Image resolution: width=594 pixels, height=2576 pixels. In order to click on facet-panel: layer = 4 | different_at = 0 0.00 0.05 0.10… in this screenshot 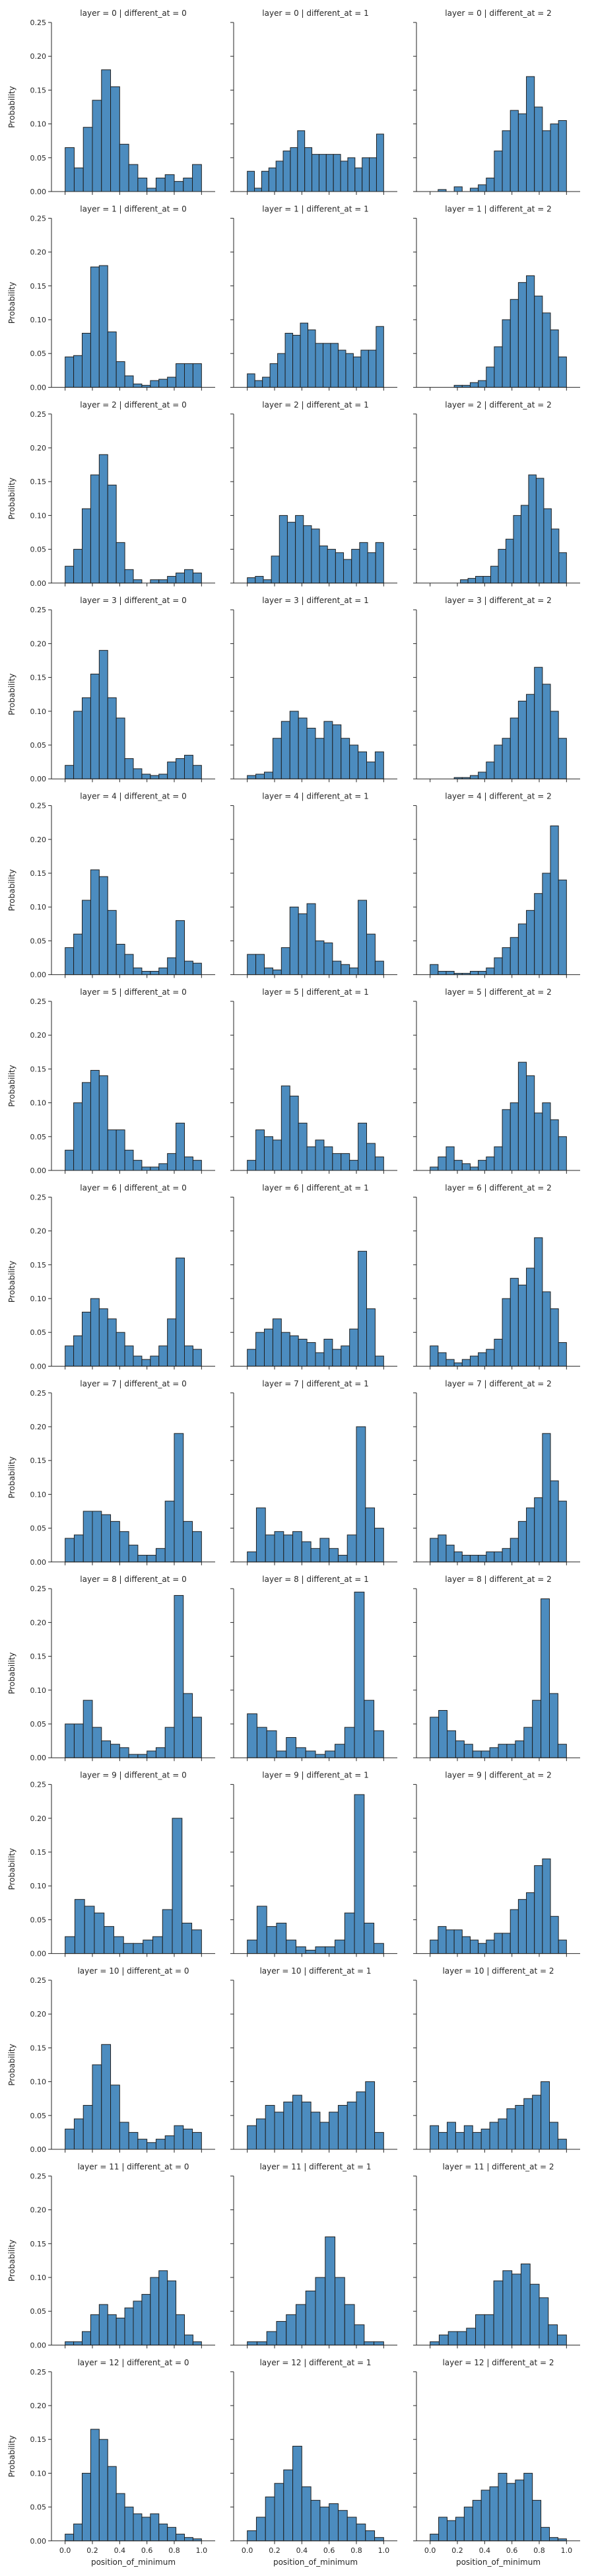, I will do `click(111, 886)`.